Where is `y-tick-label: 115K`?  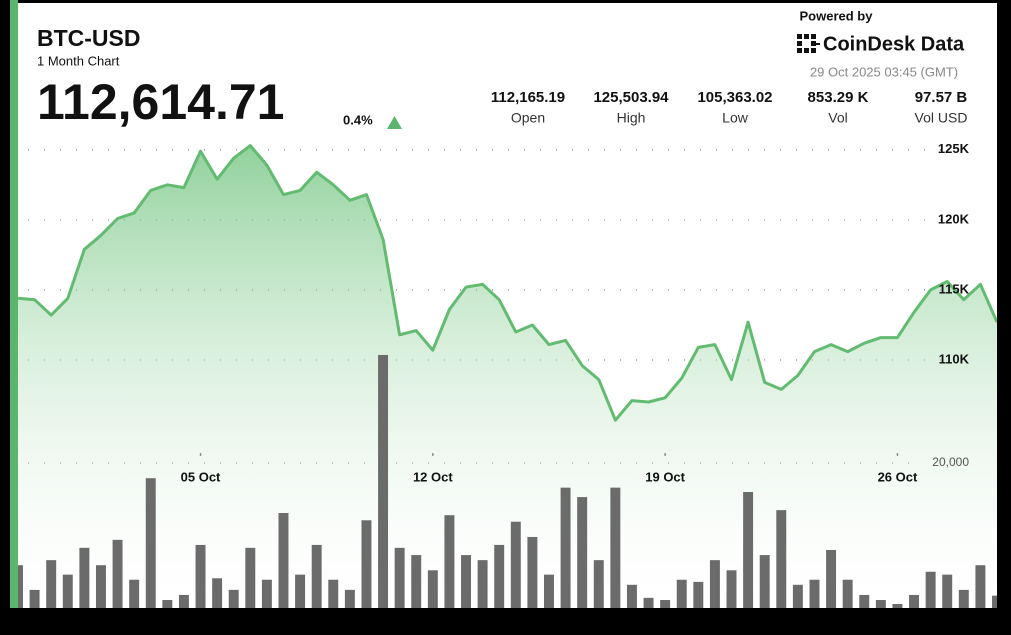 y-tick-label: 115K is located at coordinates (954, 288).